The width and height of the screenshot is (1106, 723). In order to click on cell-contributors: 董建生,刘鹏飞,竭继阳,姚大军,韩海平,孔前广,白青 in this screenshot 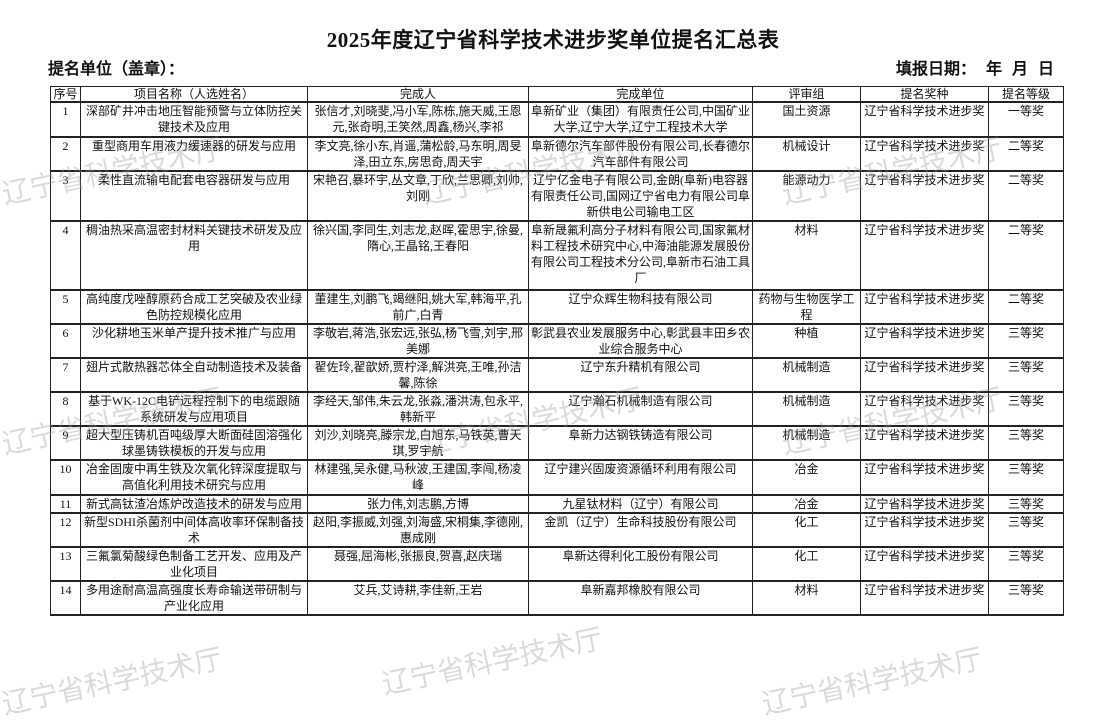, I will do `click(418, 307)`.